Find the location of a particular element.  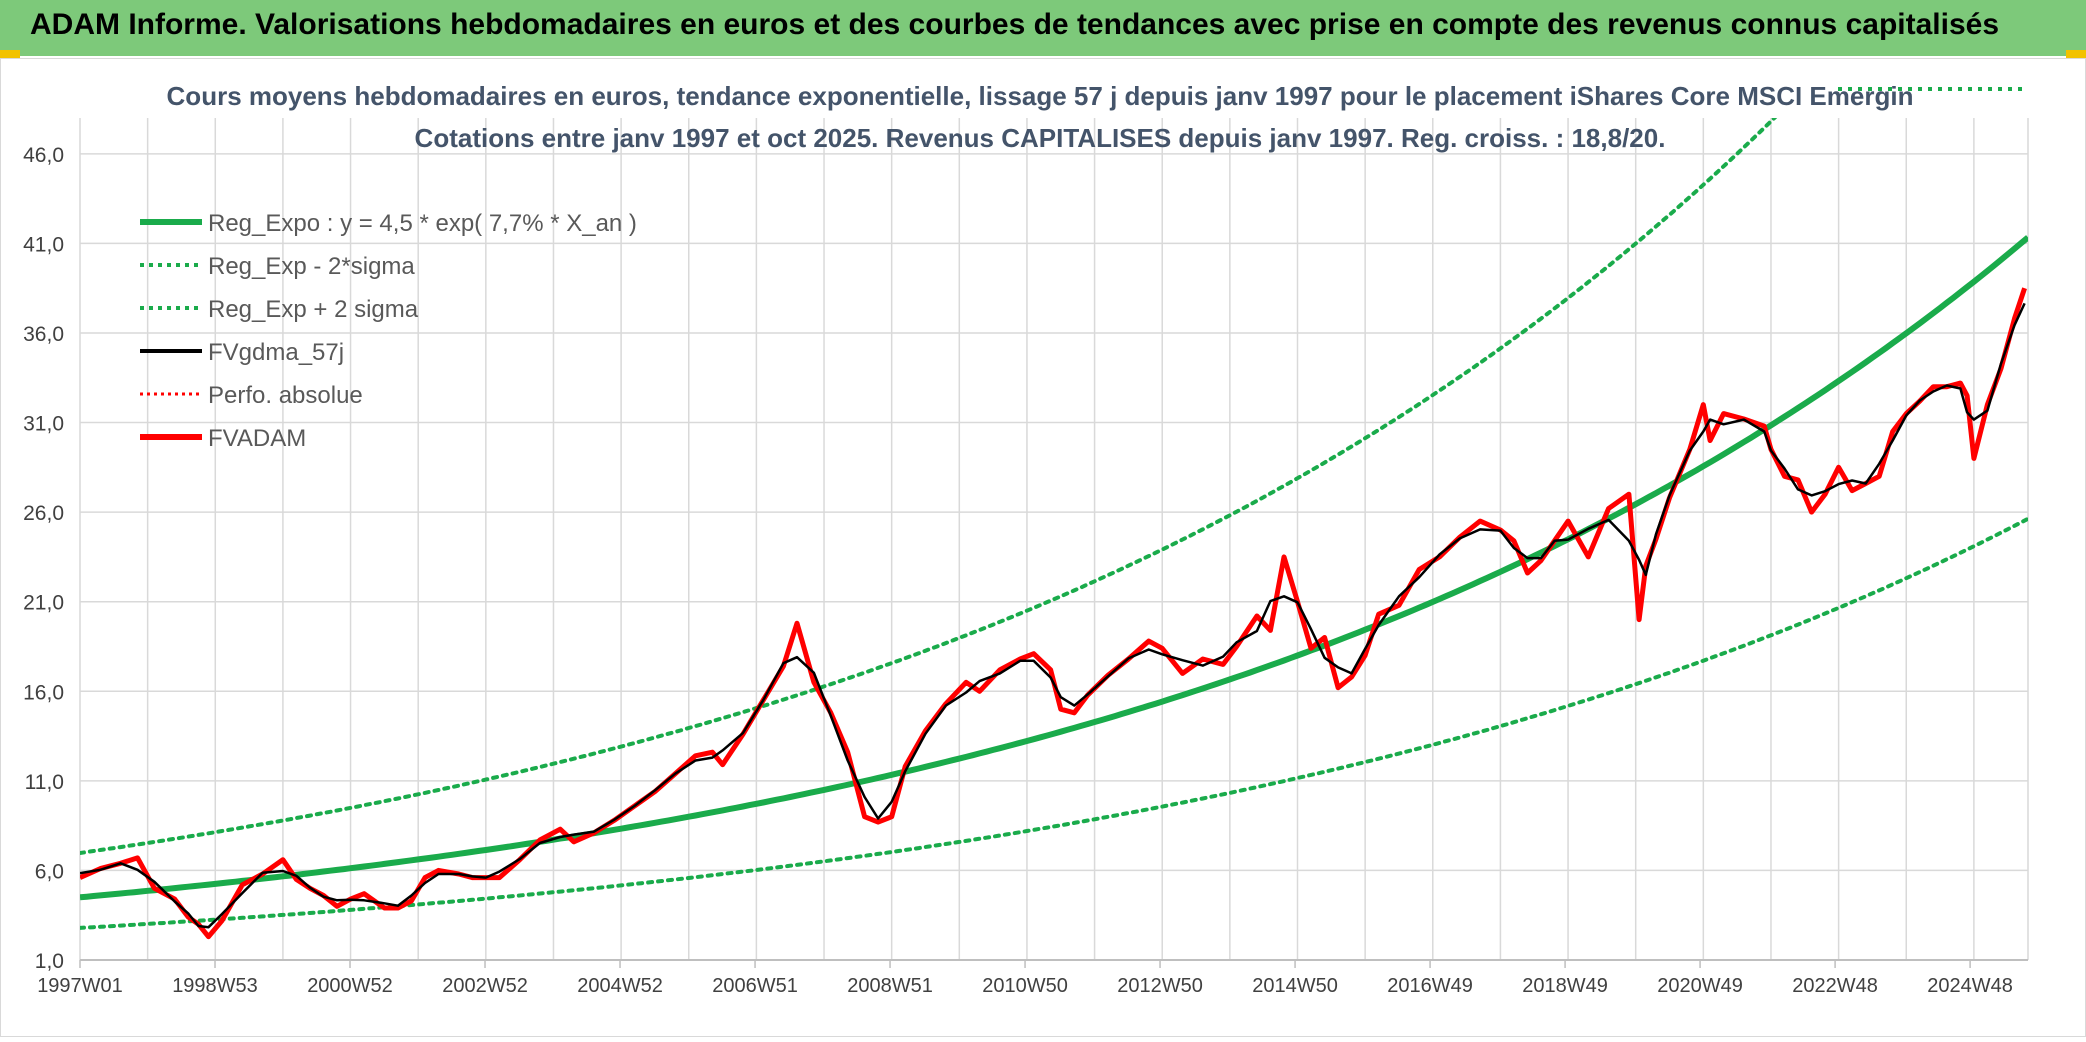

y-tick-label: 26,0 is located at coordinates (43, 513).